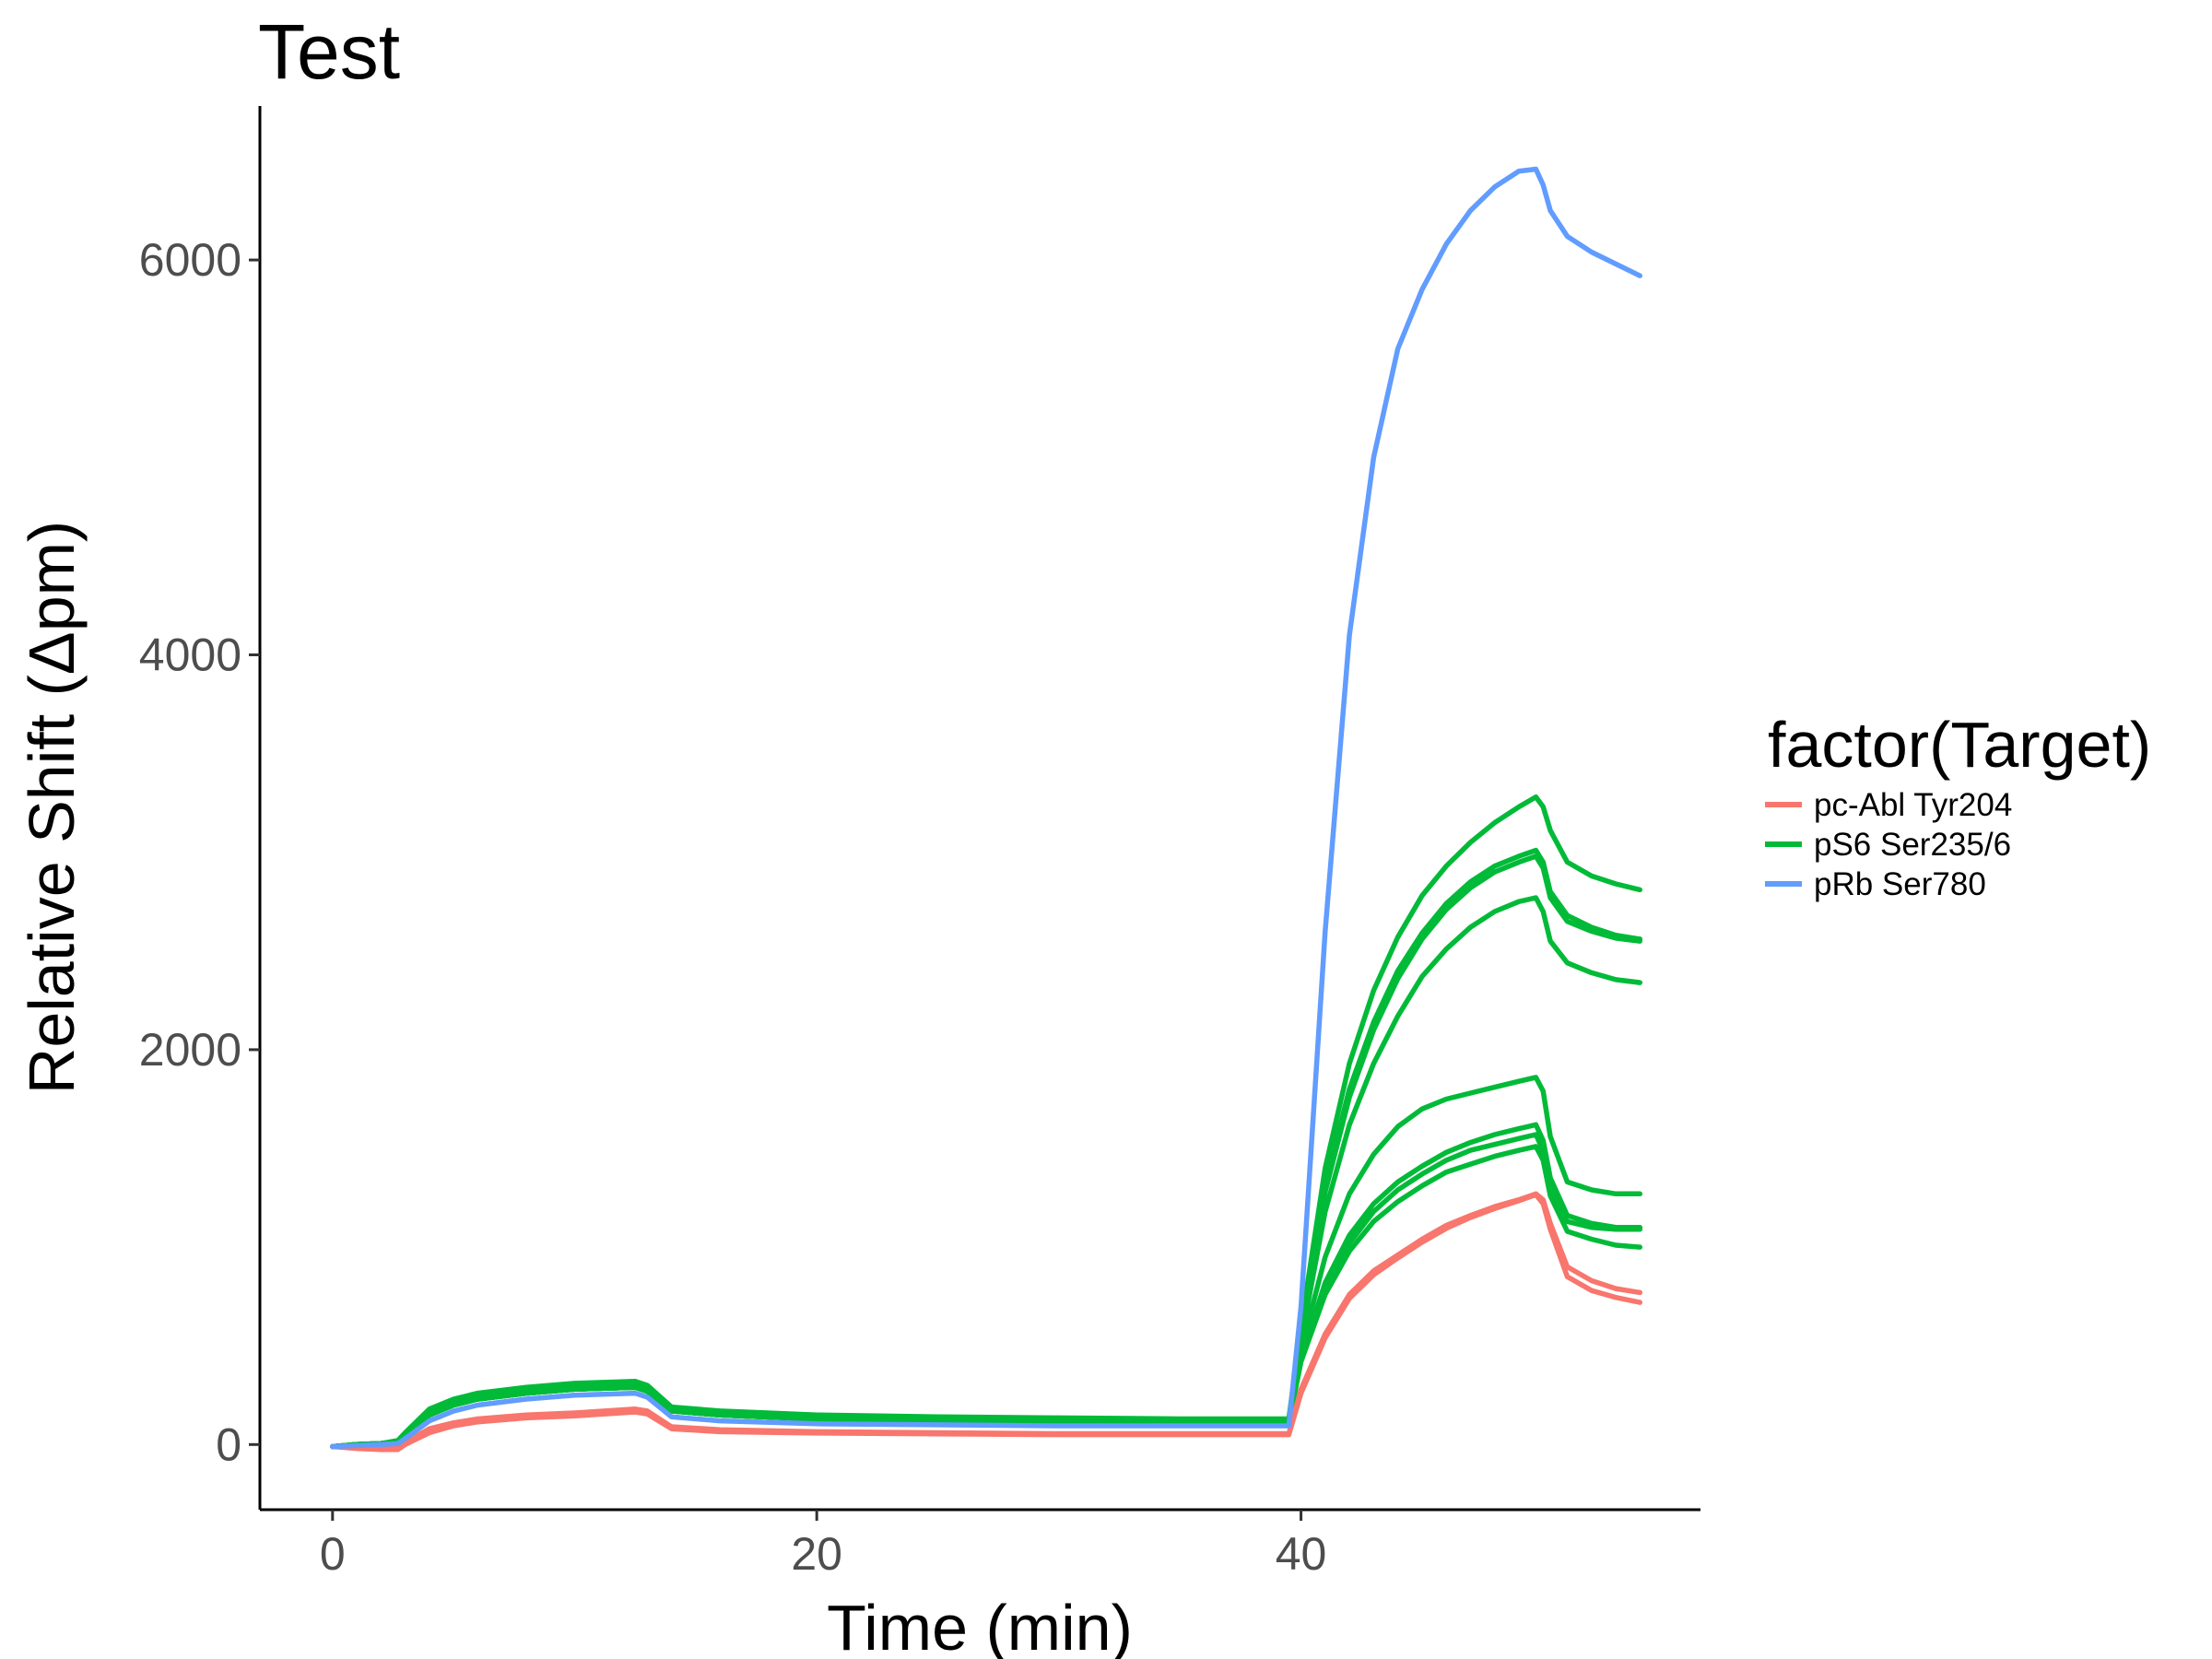  What do you see at coordinates (1959, 745) in the screenshot?
I see `legend-title: factor(Target)` at bounding box center [1959, 745].